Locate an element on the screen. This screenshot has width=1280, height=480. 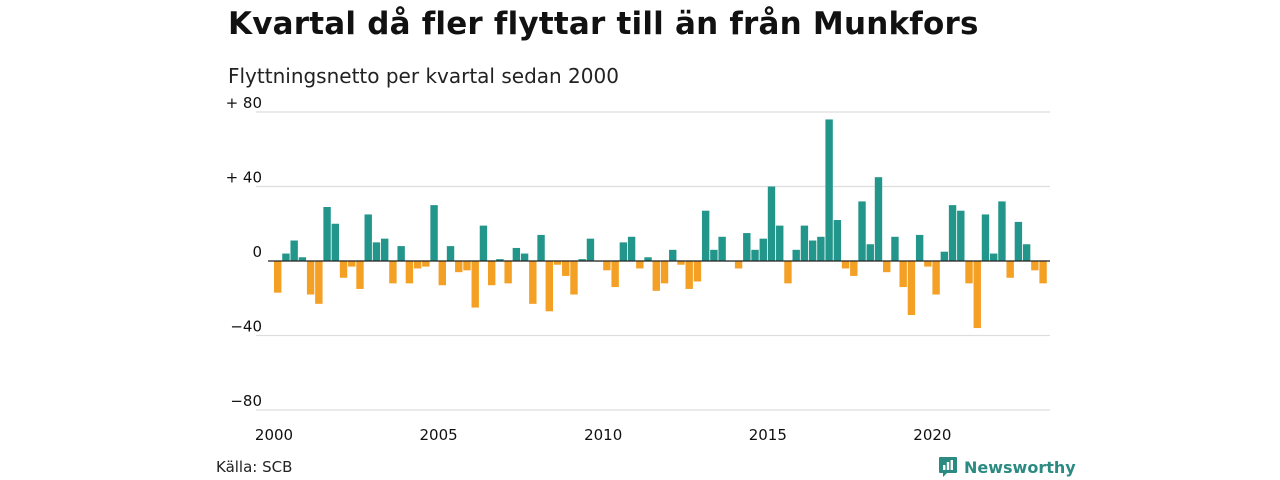
y-tick-label: −40 is located at coordinates (246, 327).